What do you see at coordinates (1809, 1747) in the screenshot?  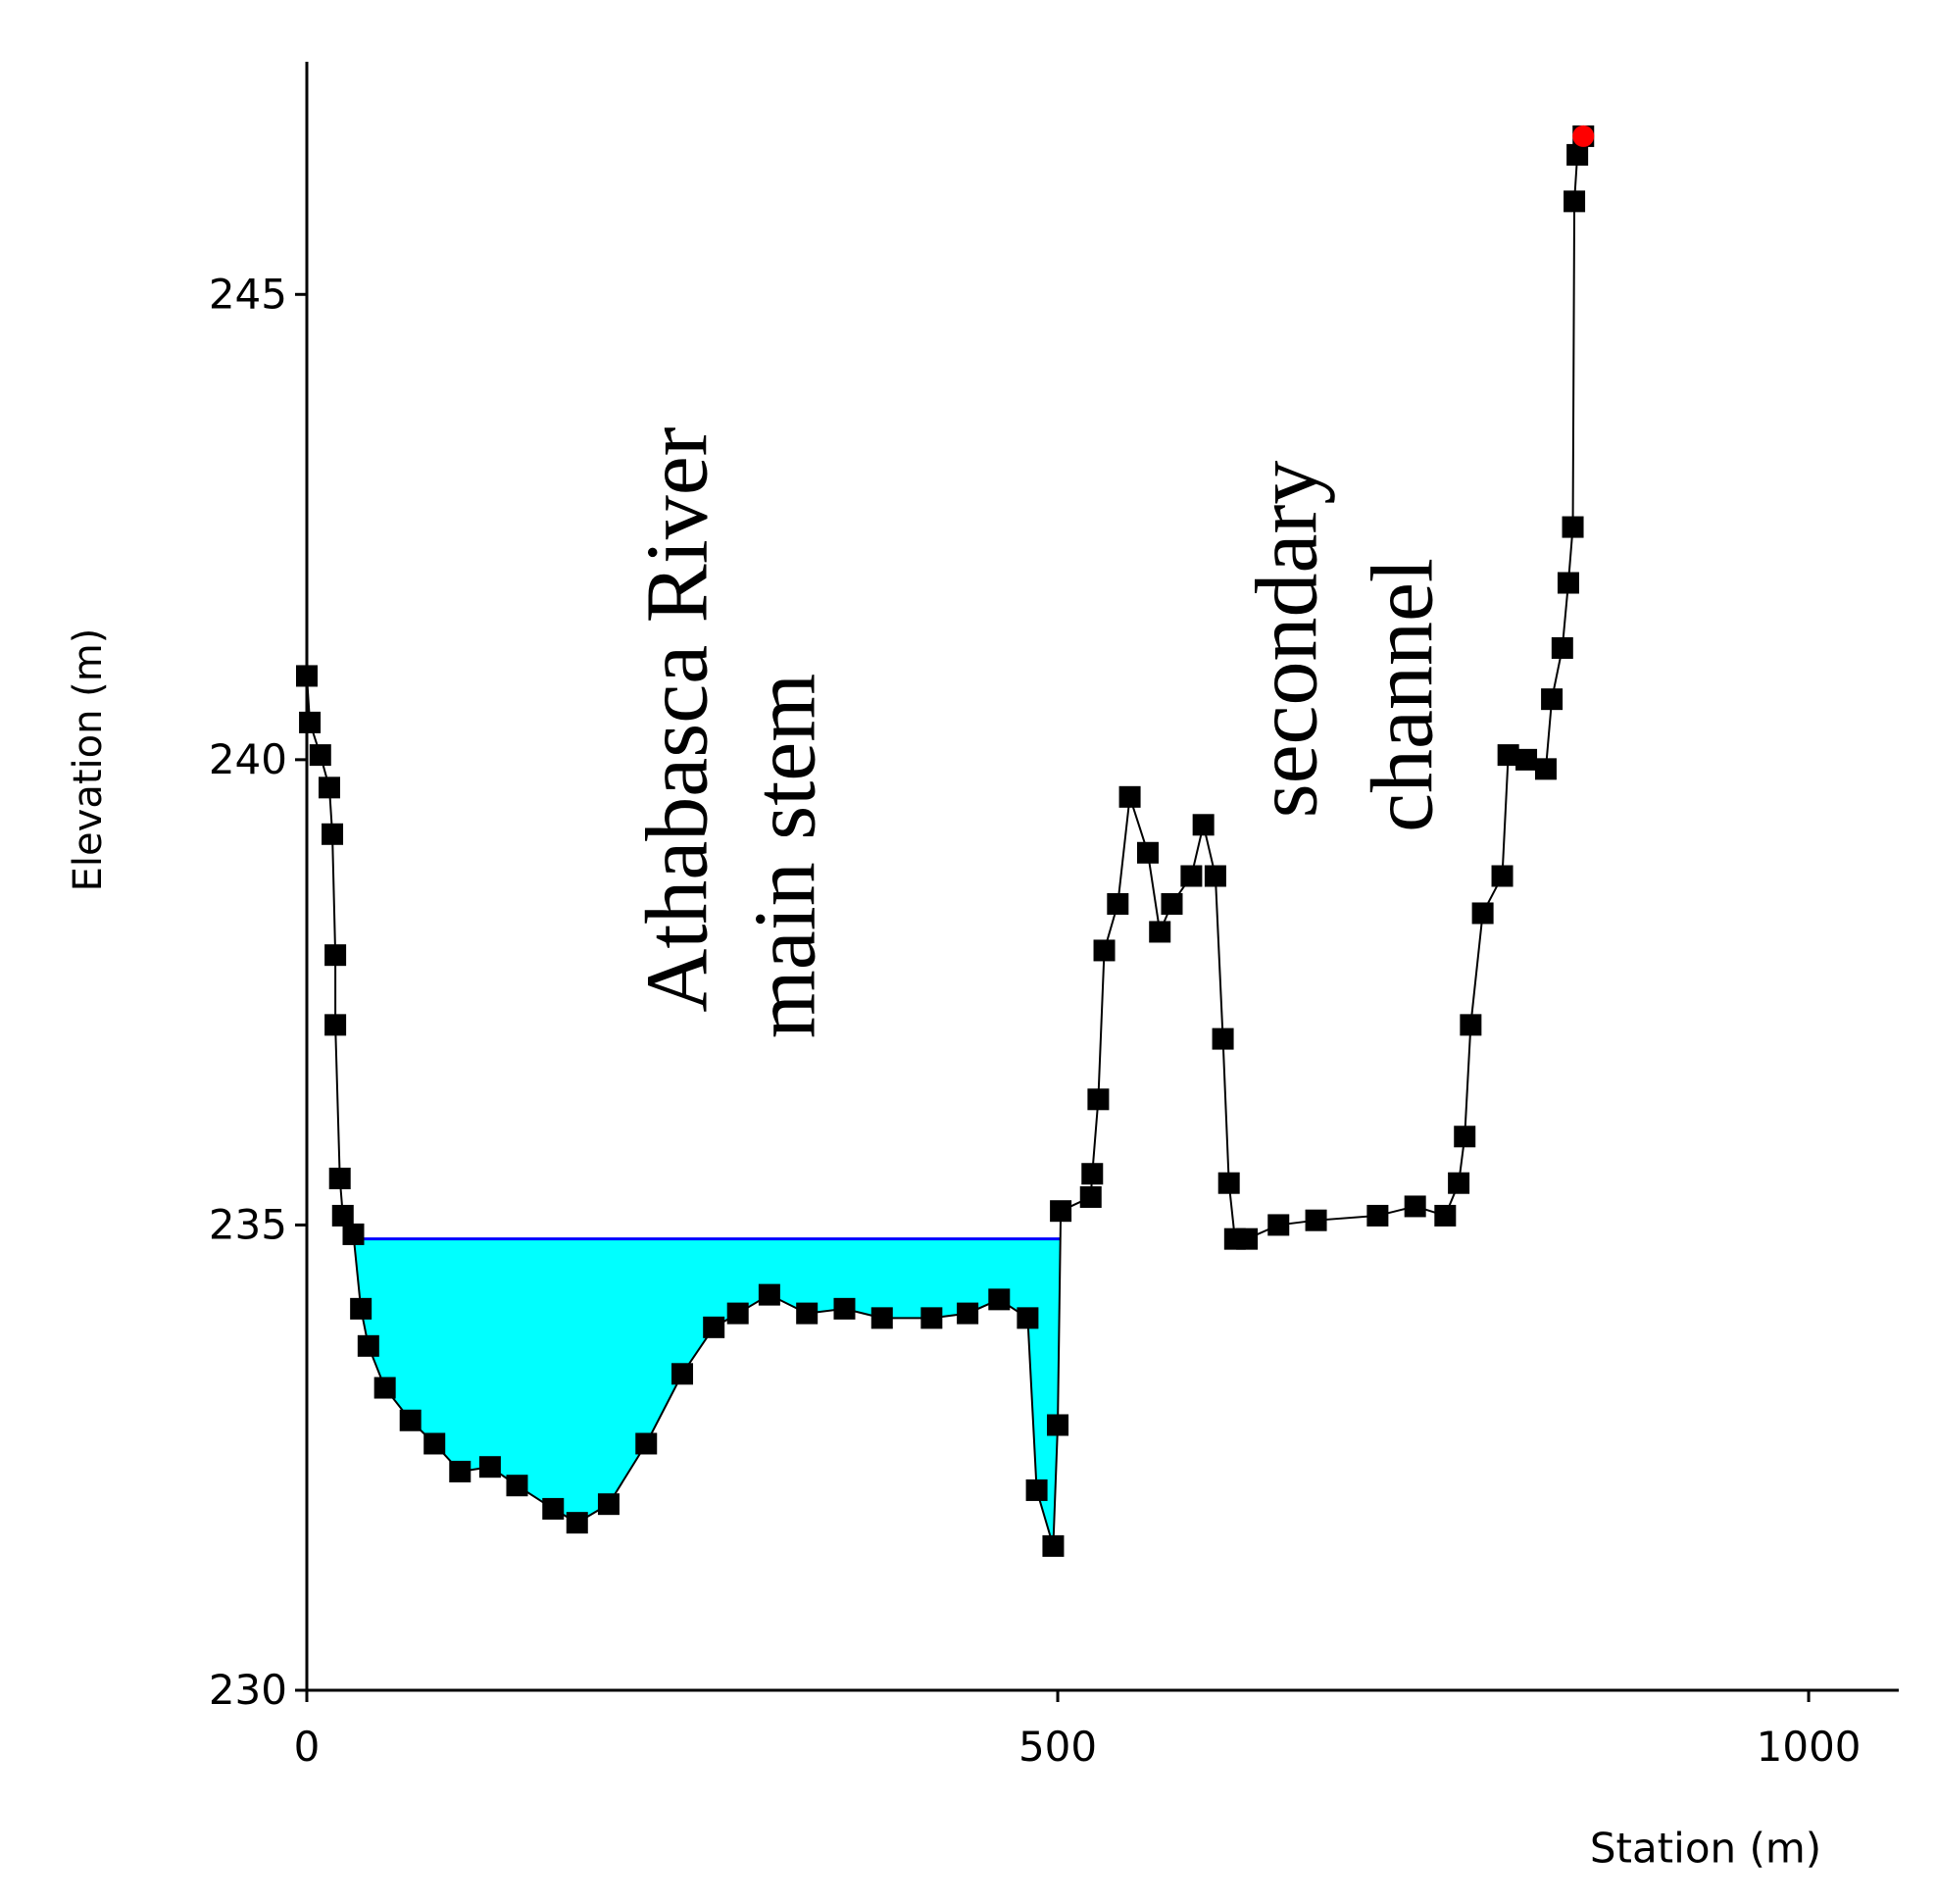 I see `x-tick-label: 1000` at bounding box center [1809, 1747].